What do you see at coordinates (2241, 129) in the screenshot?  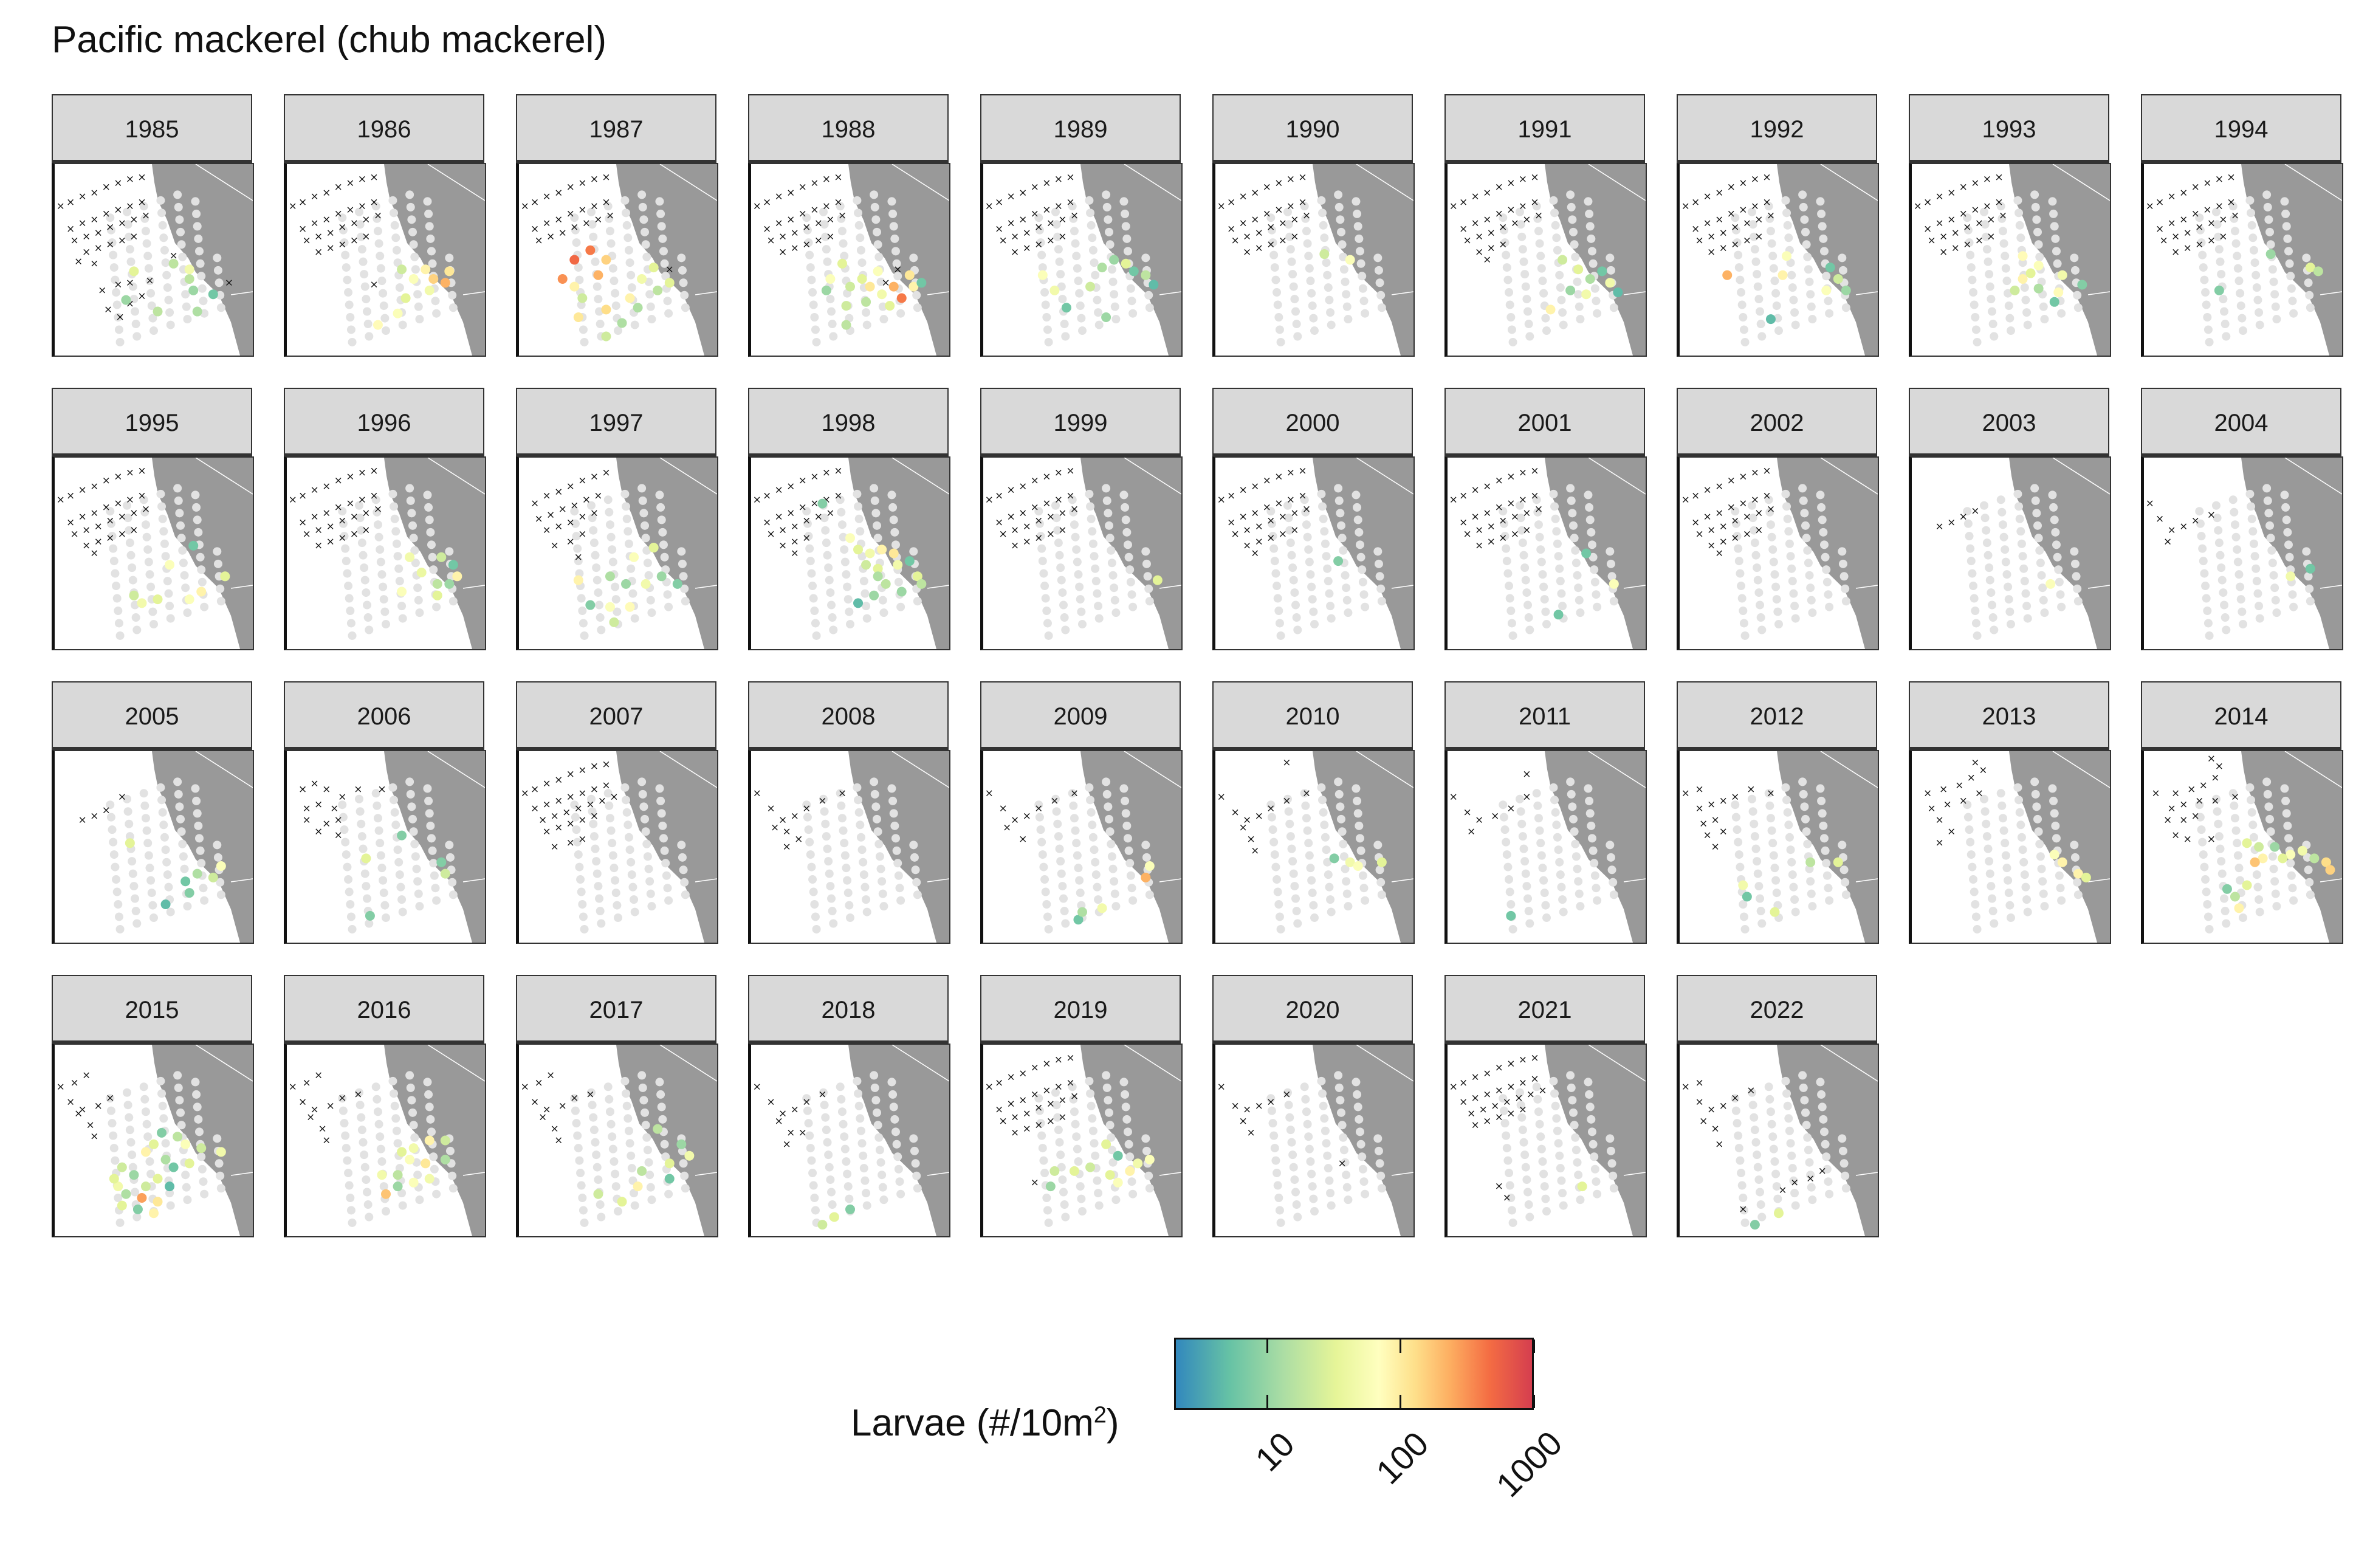 I see `facet-label: 1994` at bounding box center [2241, 129].